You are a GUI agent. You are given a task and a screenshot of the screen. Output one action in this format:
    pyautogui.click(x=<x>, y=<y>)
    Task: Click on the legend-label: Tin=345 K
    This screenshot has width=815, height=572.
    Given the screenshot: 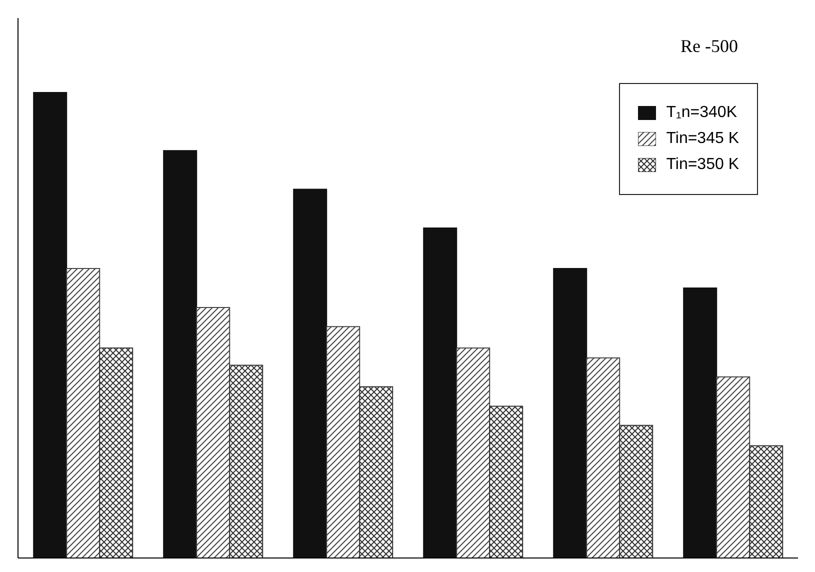 What is the action you would take?
    pyautogui.click(x=702, y=139)
    